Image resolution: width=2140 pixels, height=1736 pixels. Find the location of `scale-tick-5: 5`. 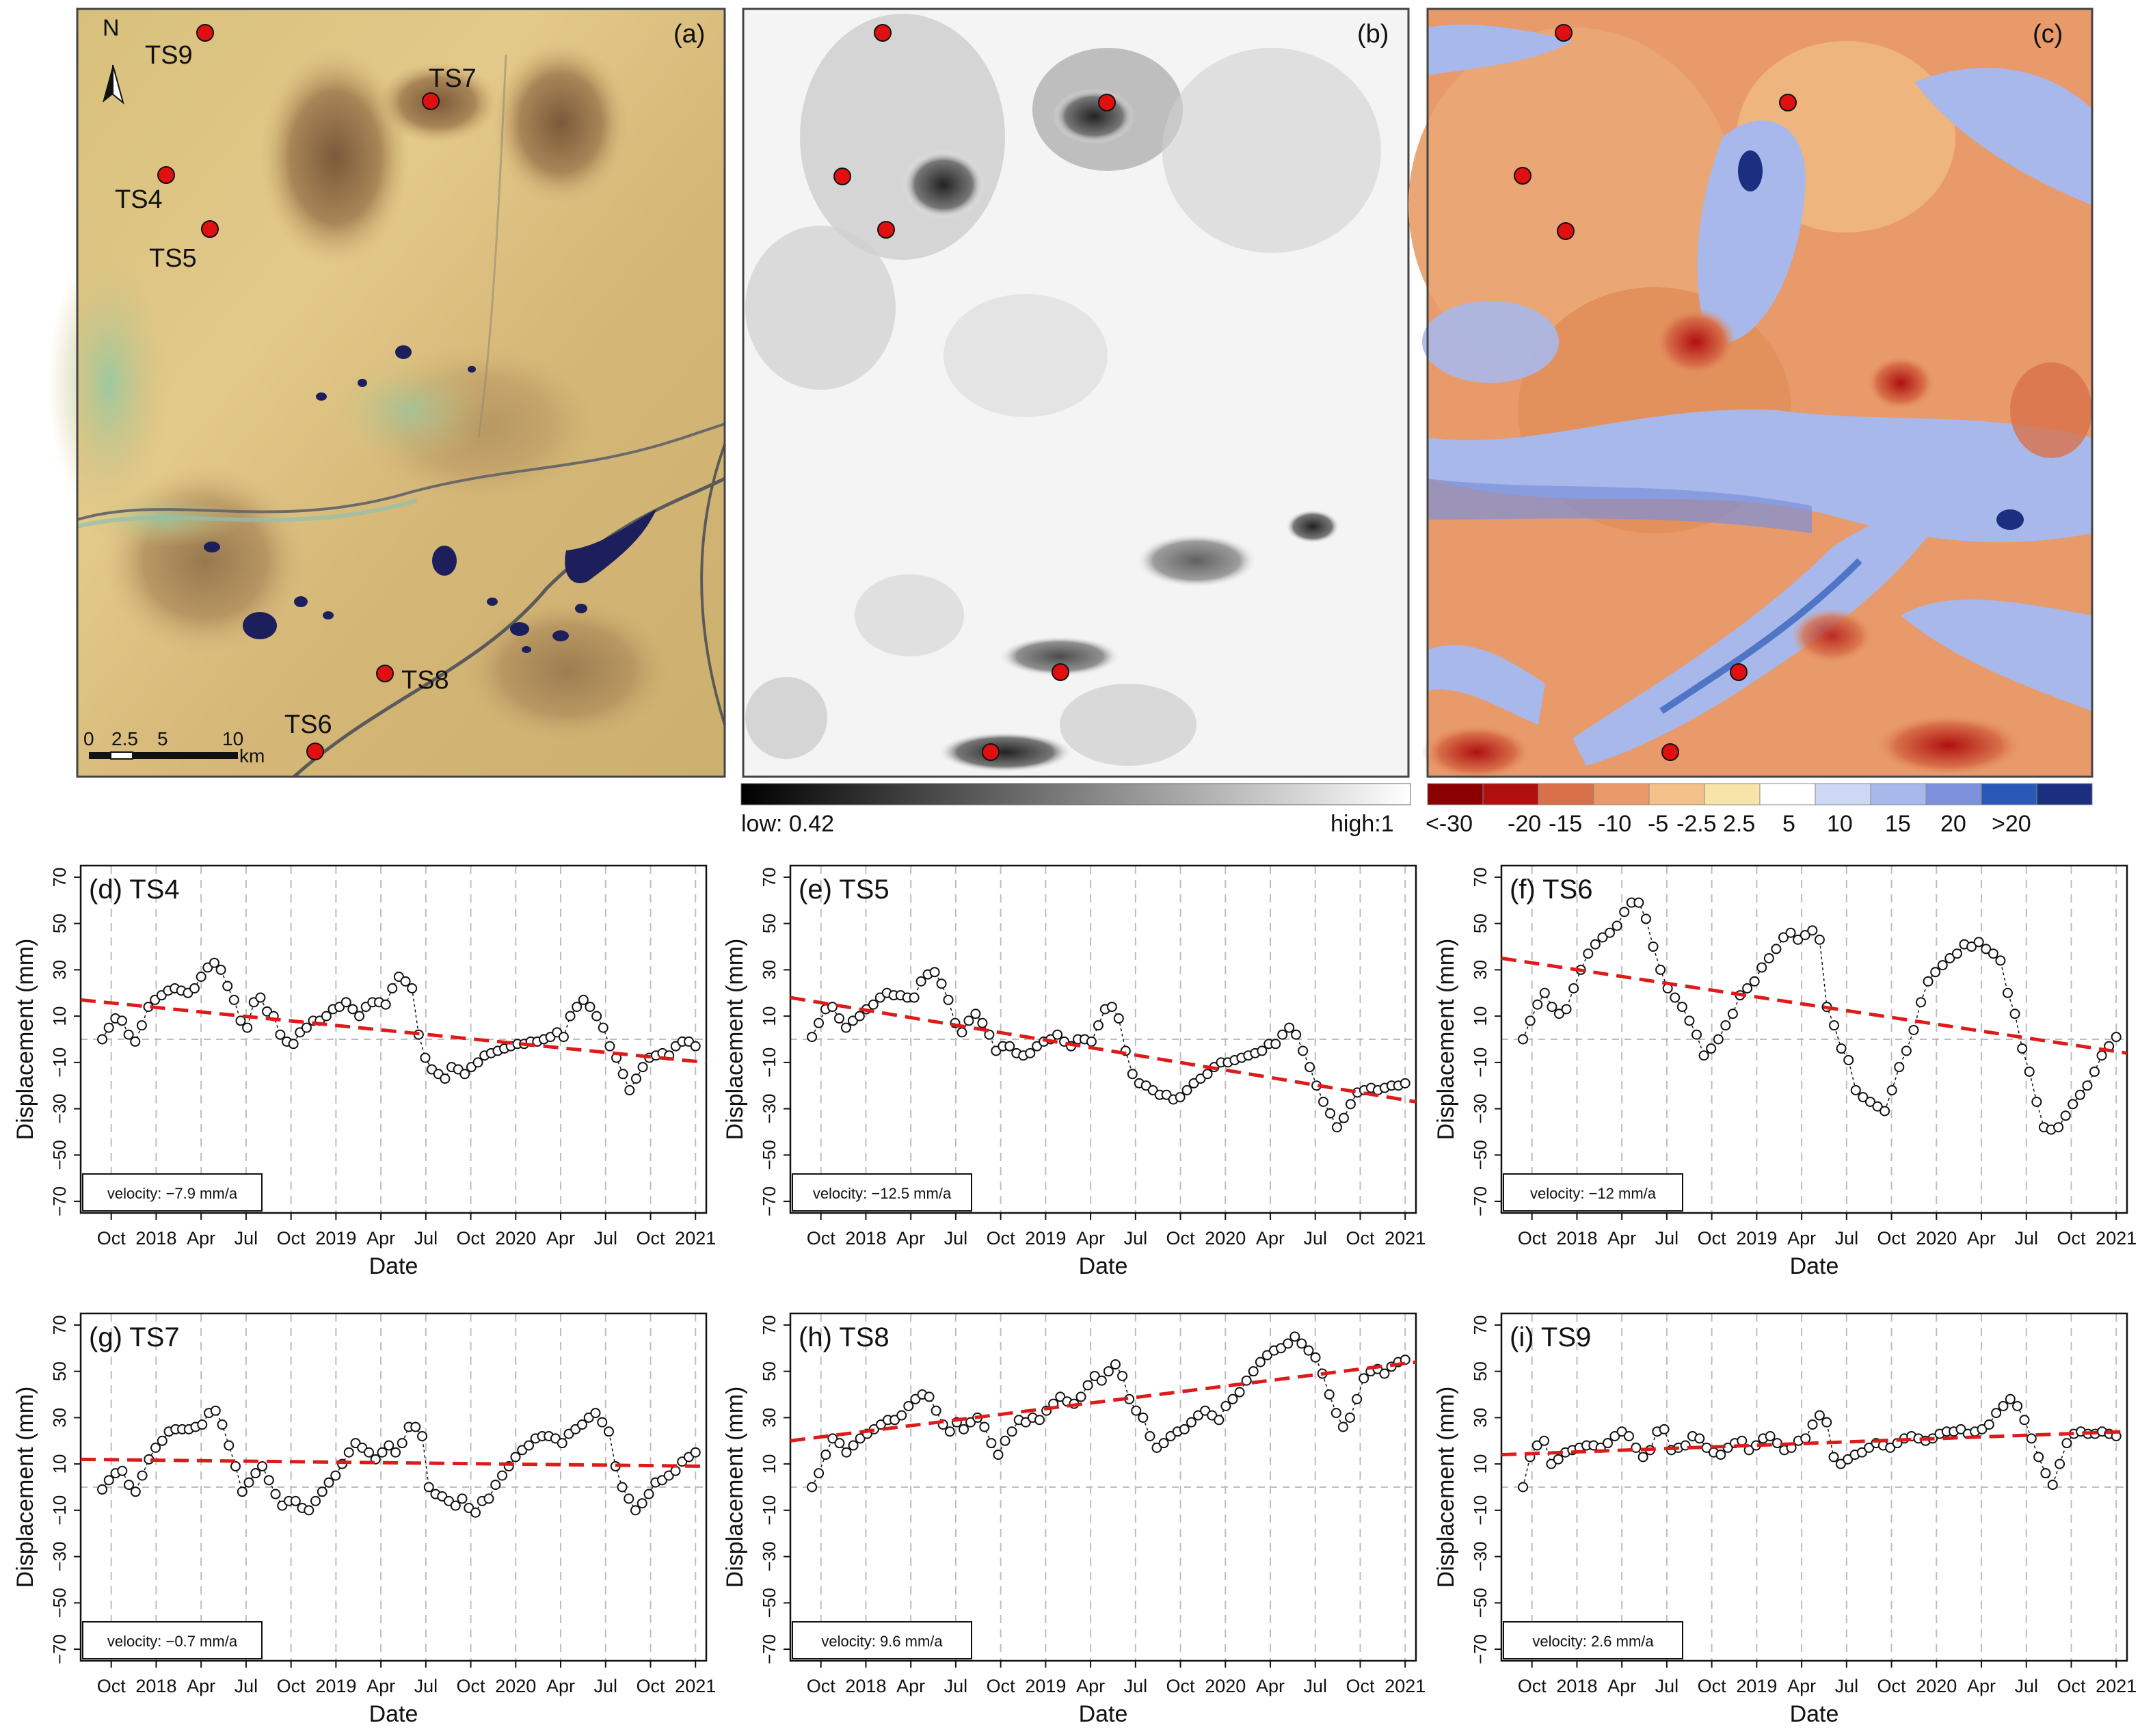

scale-tick-5: 5 is located at coordinates (162, 738).